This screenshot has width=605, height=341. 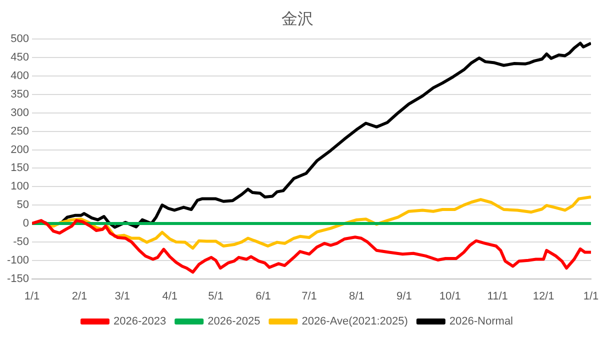 I want to click on y-tick-label: 350, so click(x=20, y=94).